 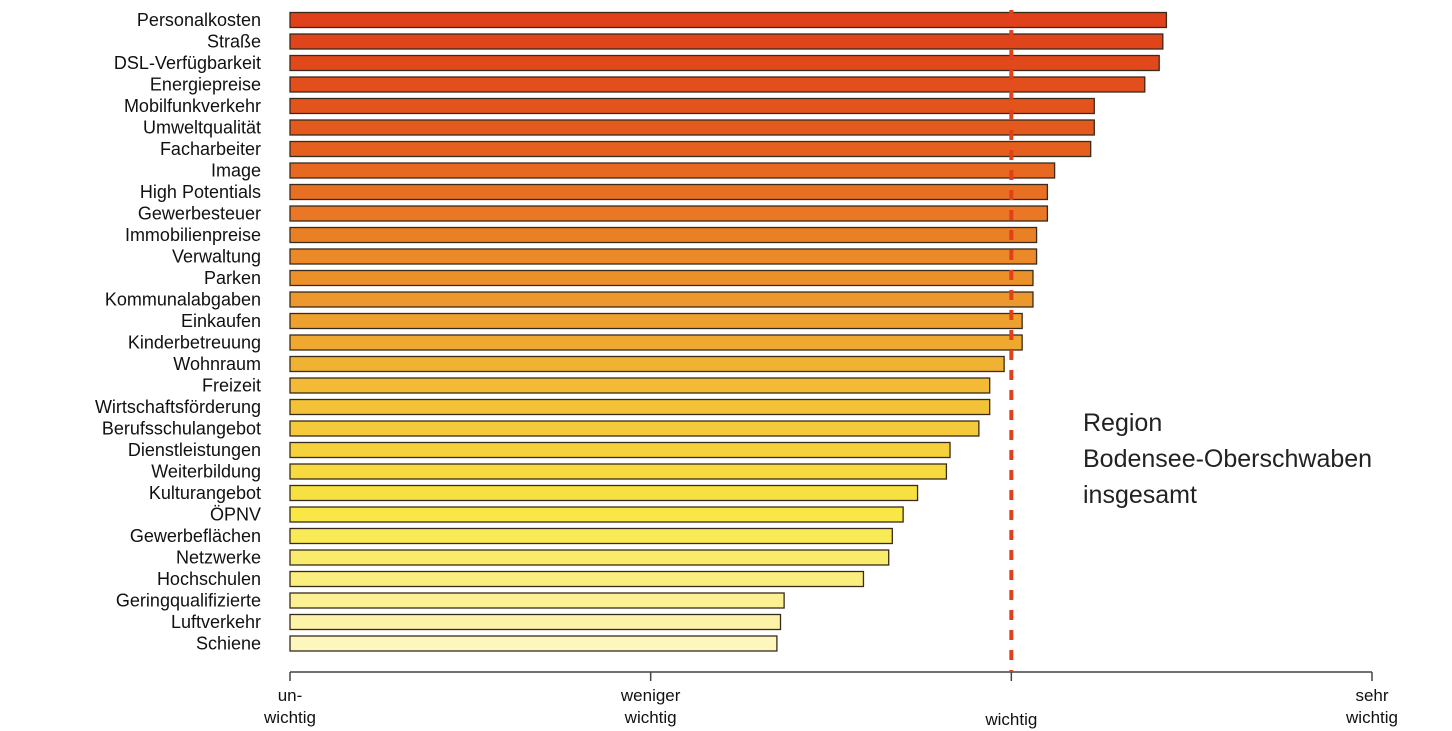 What do you see at coordinates (195, 536) in the screenshot?
I see `category-label-24: Gewerbeflächen` at bounding box center [195, 536].